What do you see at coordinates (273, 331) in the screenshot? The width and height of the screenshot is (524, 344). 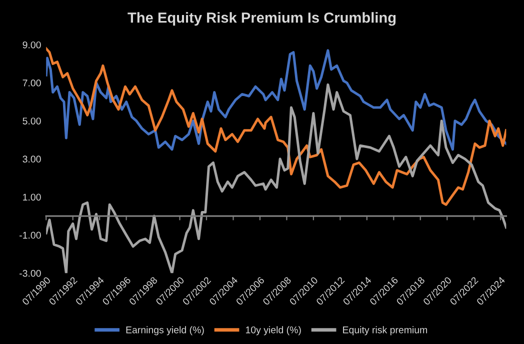 I see `legend-label: 10y yield (%)` at bounding box center [273, 331].